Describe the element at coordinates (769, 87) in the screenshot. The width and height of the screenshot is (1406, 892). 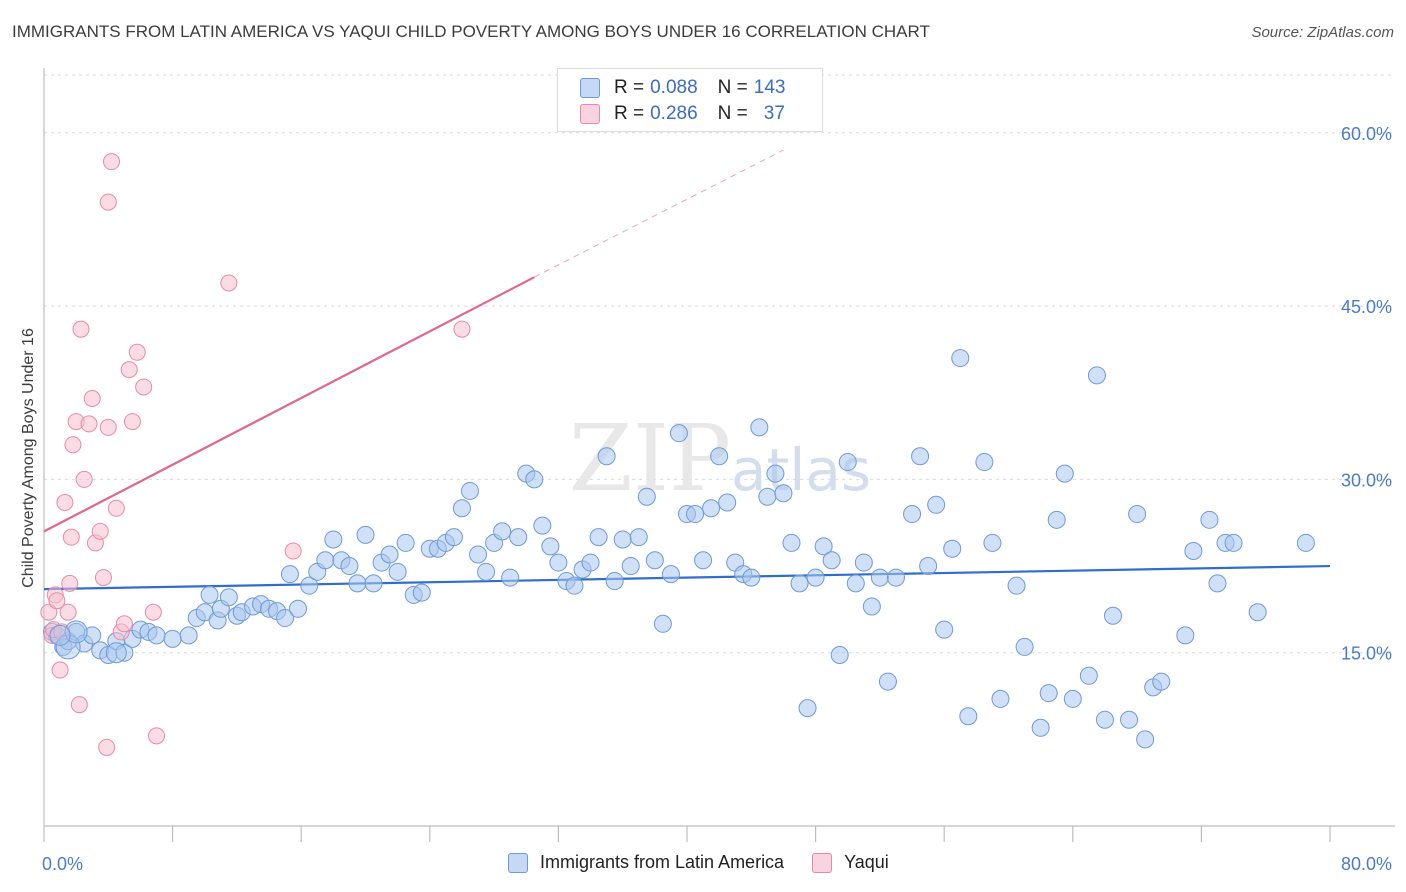
I see `legend-n-value: 143` at that location.